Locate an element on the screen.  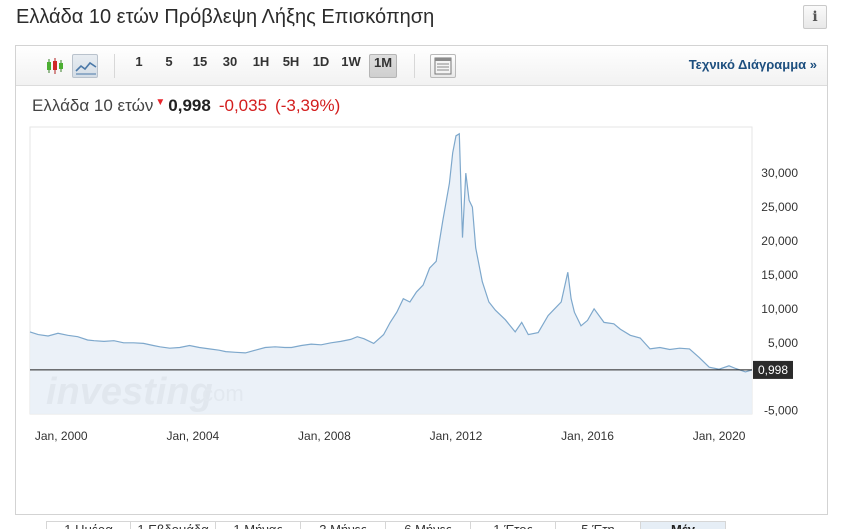
quote-line: Ελλάδα 10 ετών ▼ 0,998 -0,035 (-3,39%) is located at coordinates (186, 106).